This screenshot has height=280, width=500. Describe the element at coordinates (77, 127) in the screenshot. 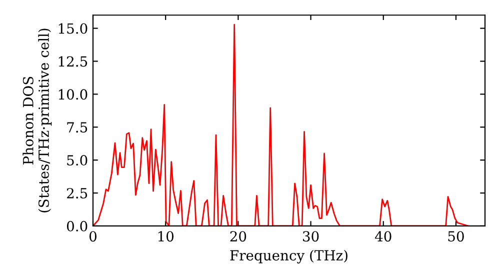

I see `y-tick-label: 7.5` at that location.